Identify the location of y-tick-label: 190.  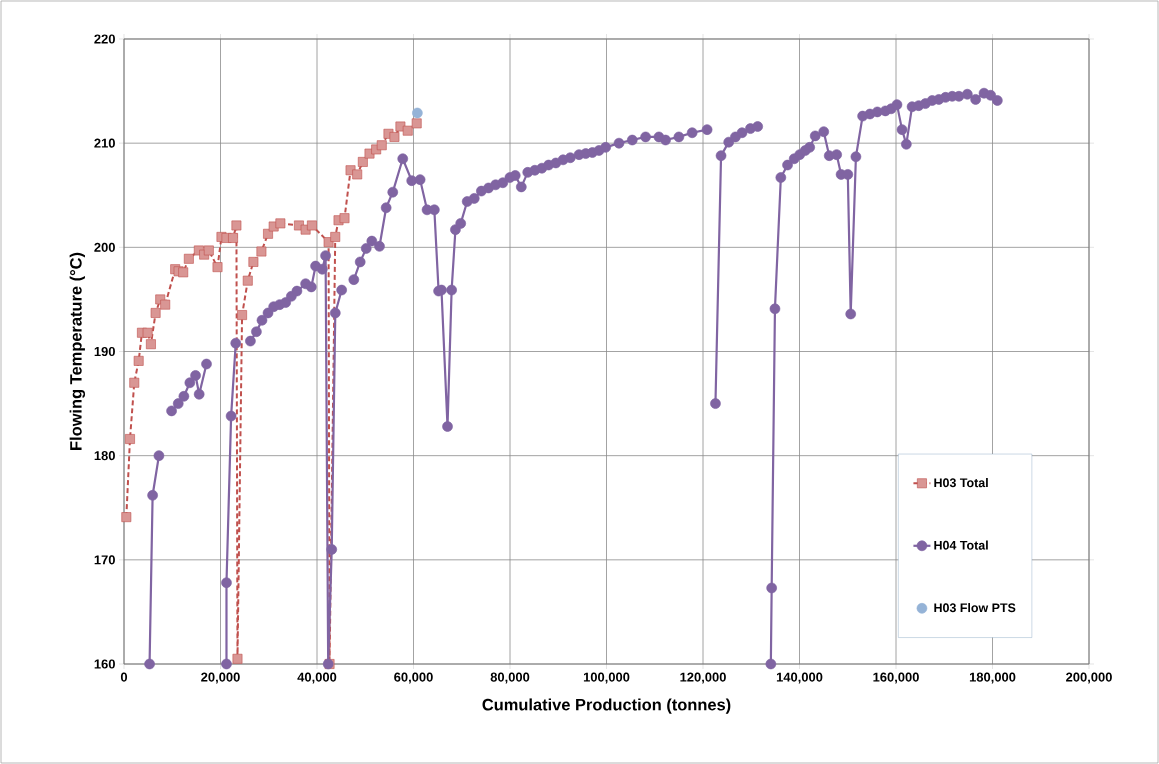
(104, 351).